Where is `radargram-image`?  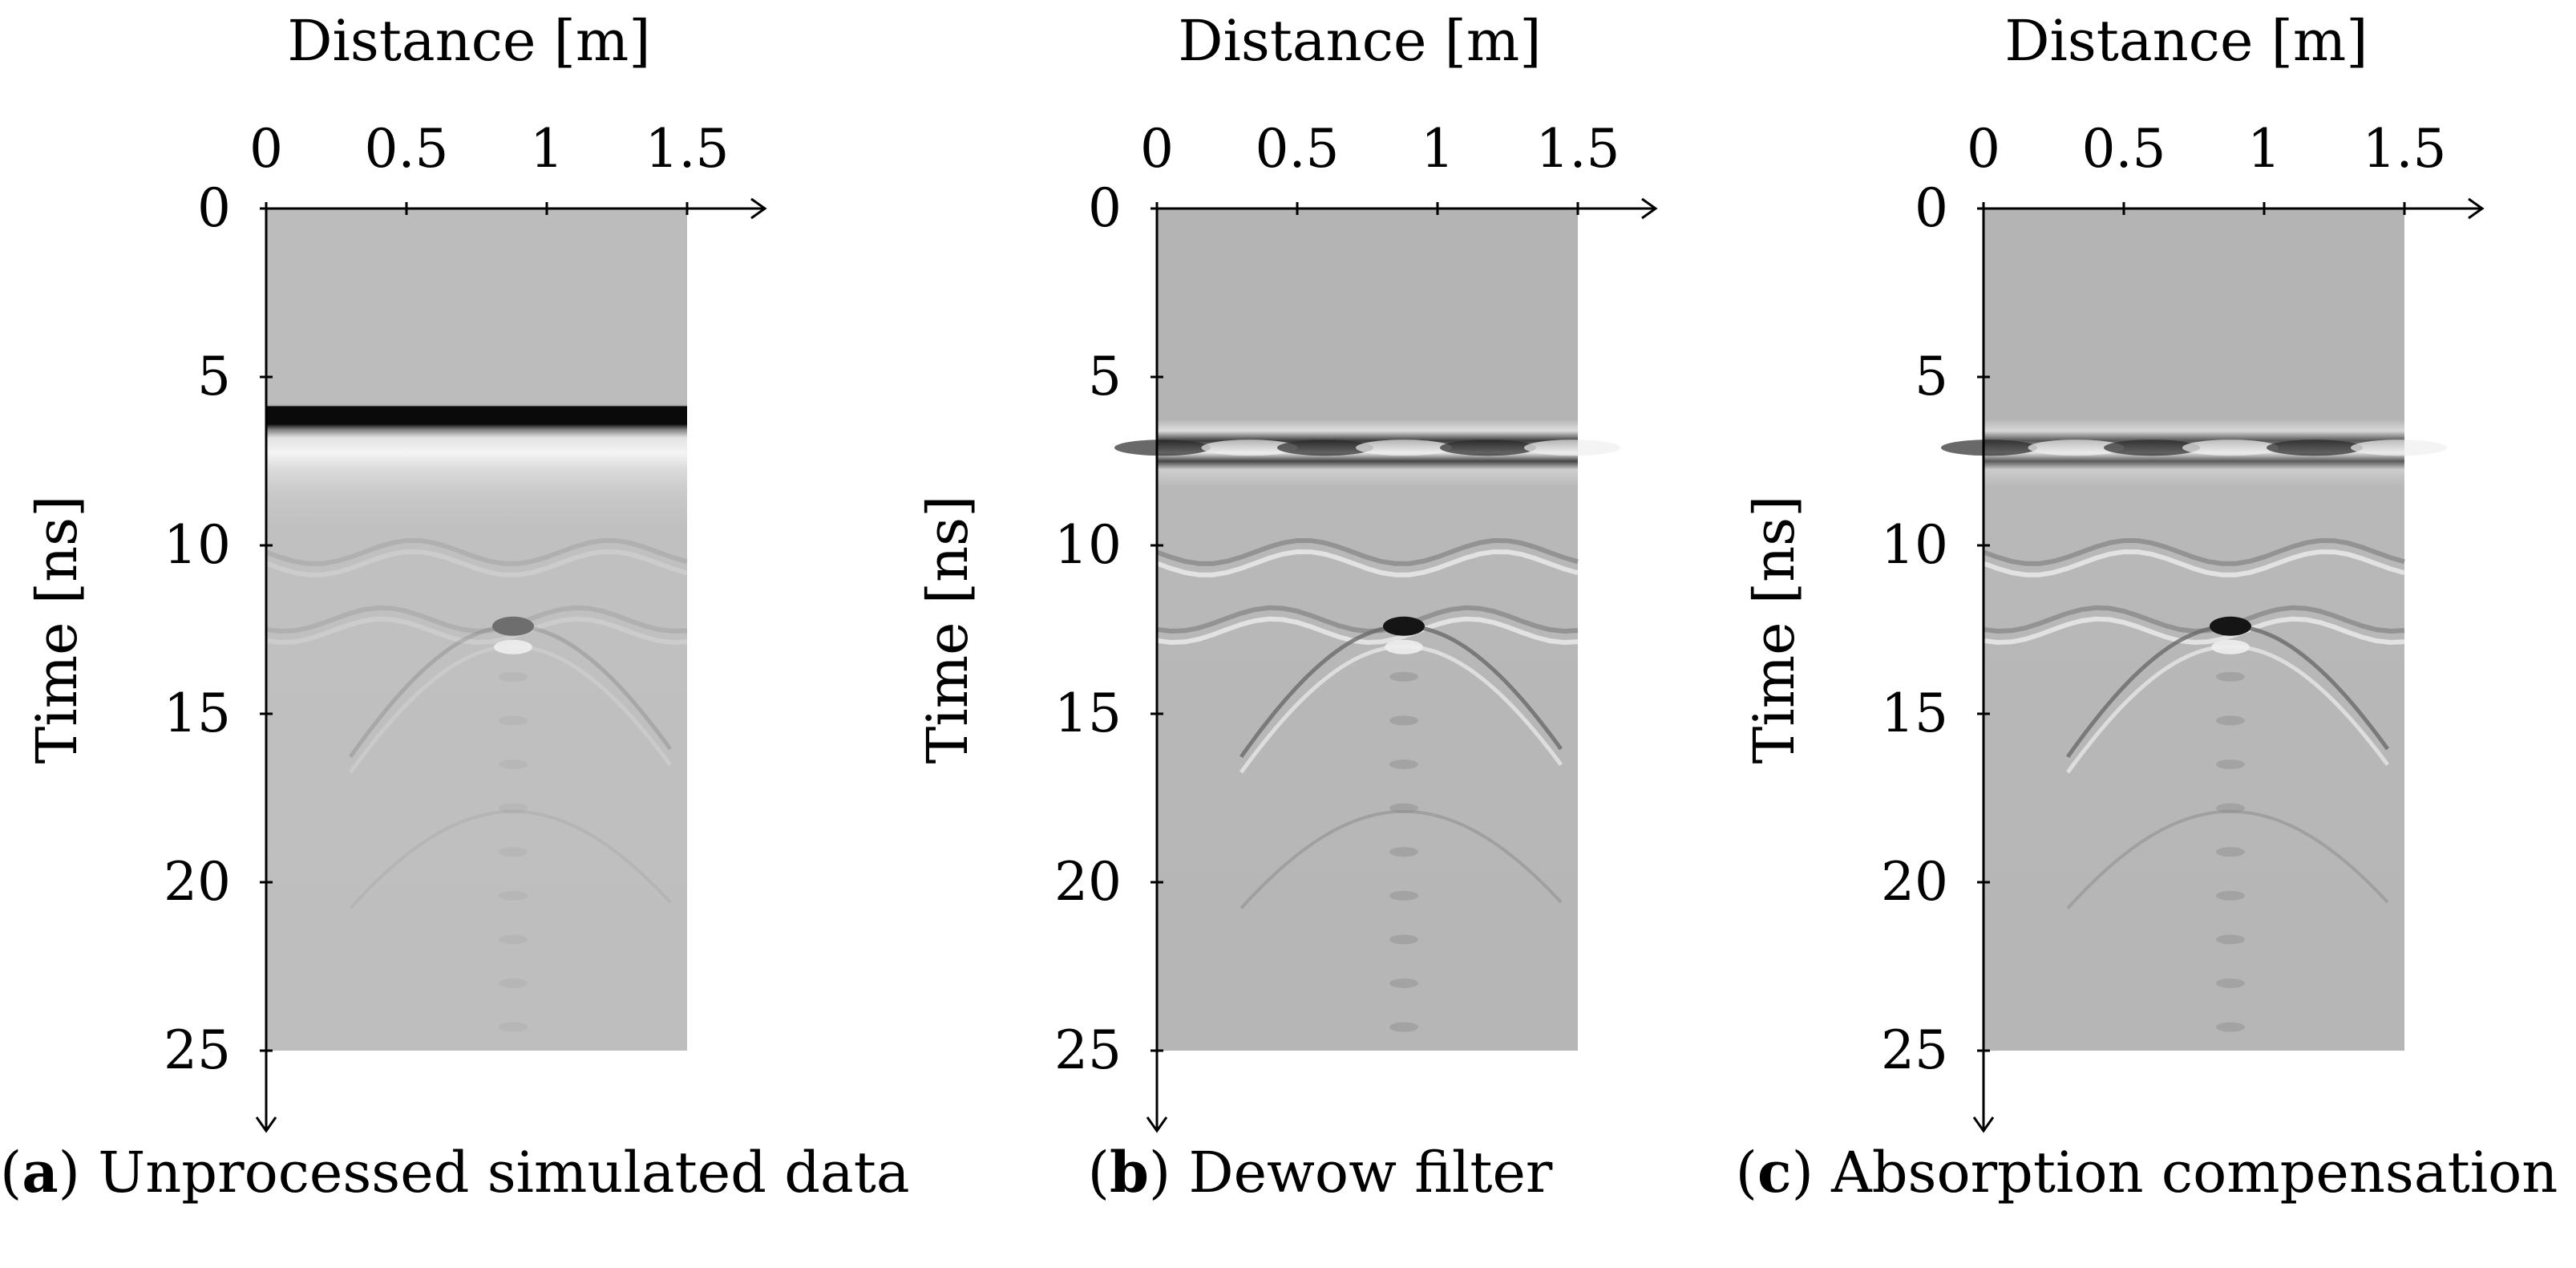
radargram-image is located at coordinates (476, 630).